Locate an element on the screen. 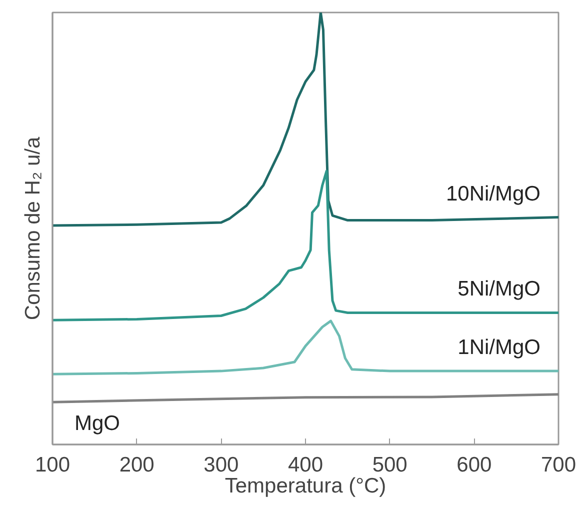  x-tick-label: 300 is located at coordinates (221, 465).